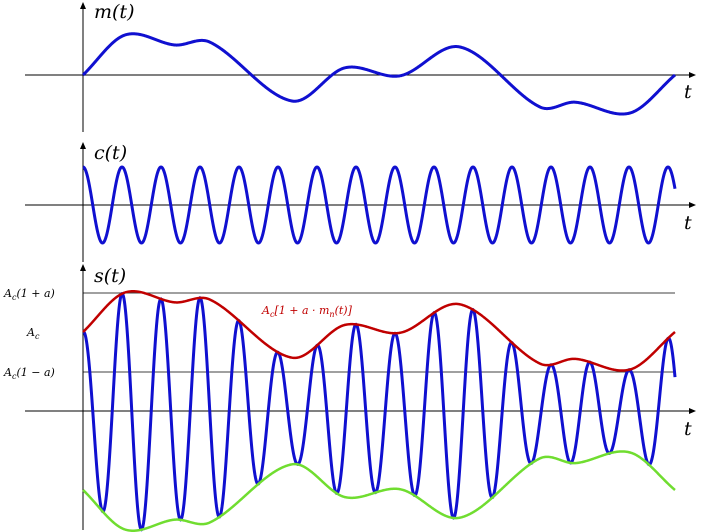 This screenshot has width=705, height=532. Describe the element at coordinates (33, 333) in the screenshot. I see `level-label: Ac` at that location.